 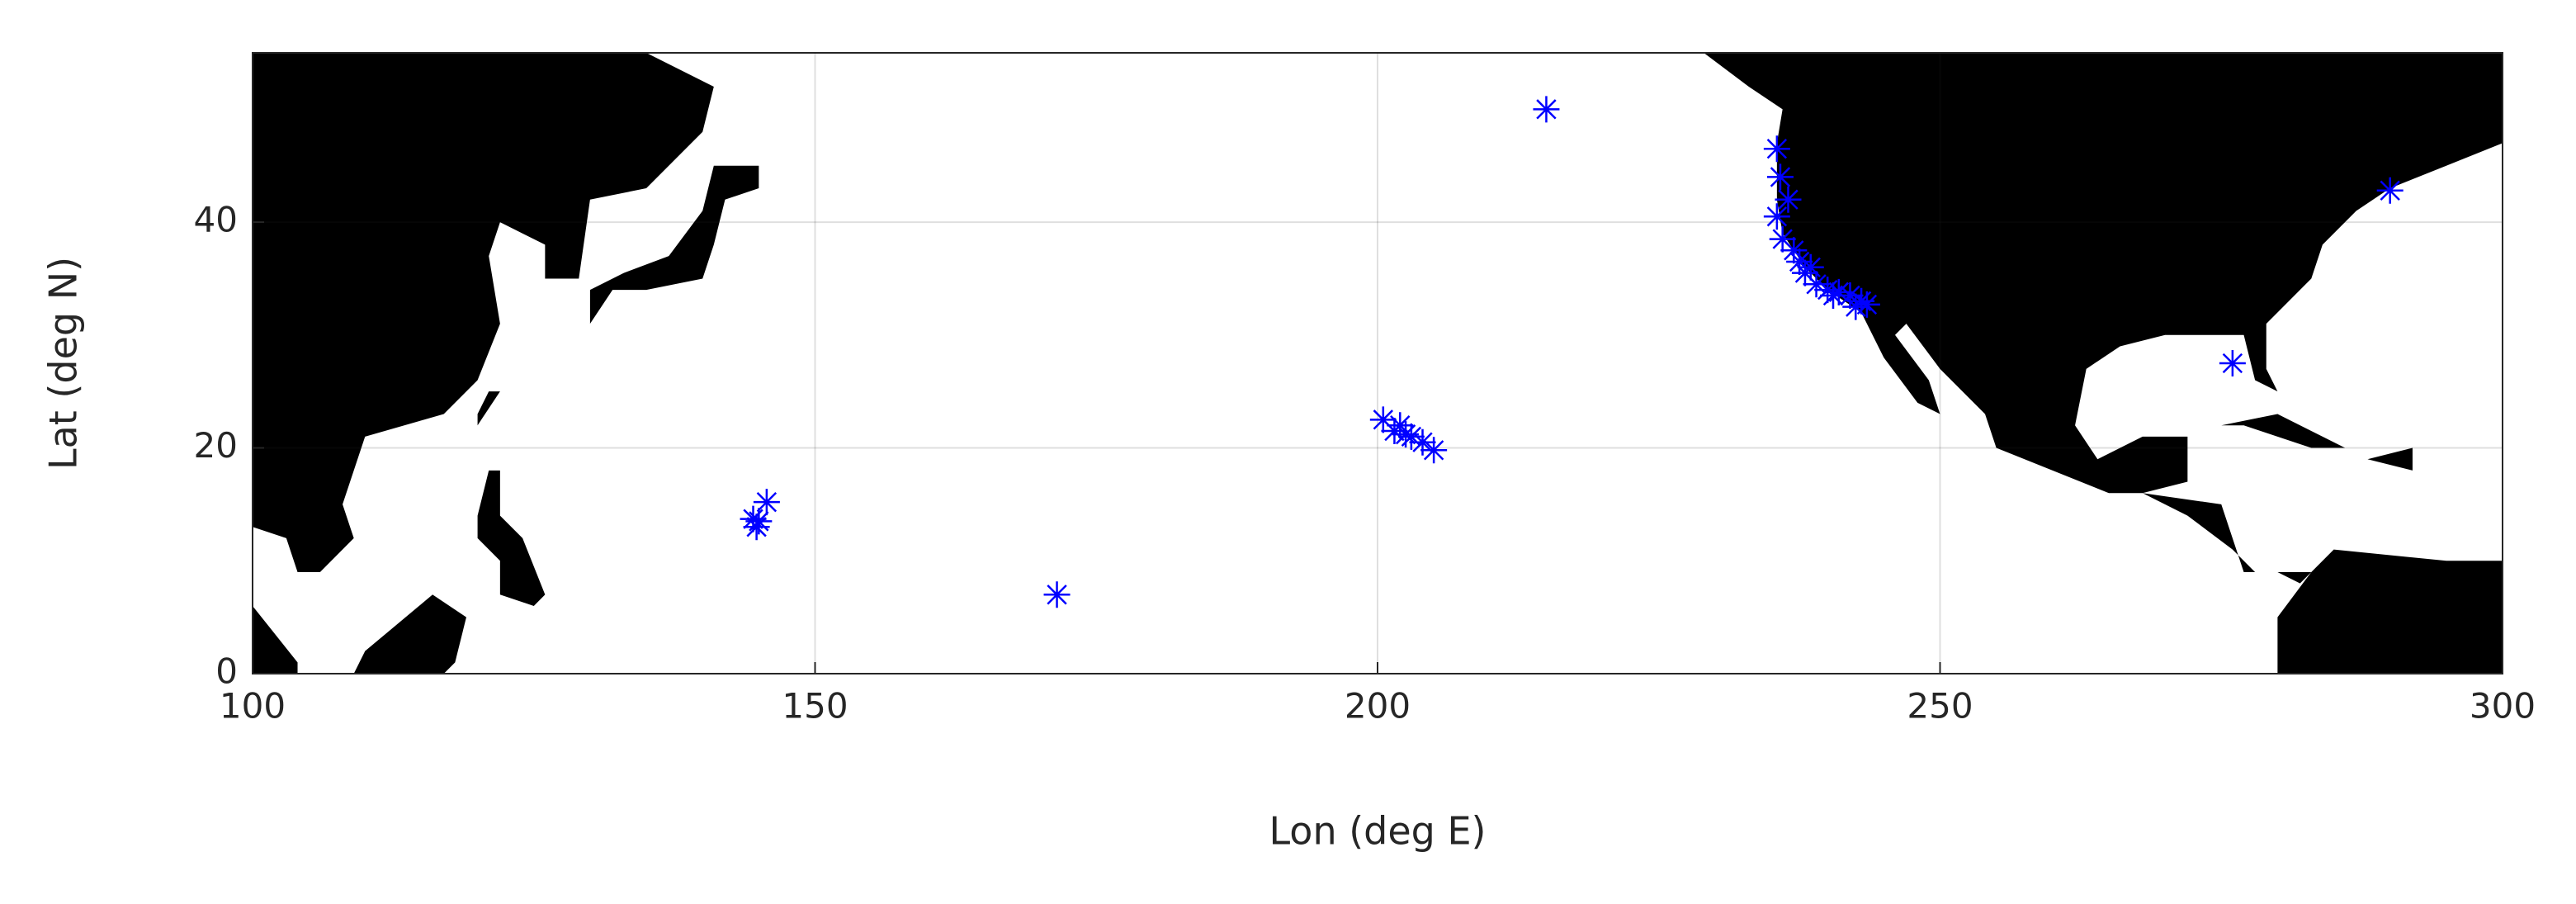 What do you see at coordinates (2390, 459) in the screenshot?
I see `land-hispaniola` at bounding box center [2390, 459].